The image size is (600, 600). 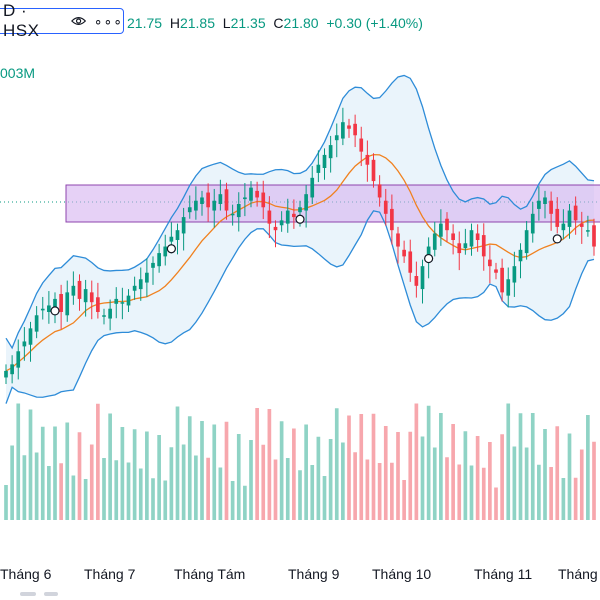 I want to click on event-marker, so click(x=429, y=258).